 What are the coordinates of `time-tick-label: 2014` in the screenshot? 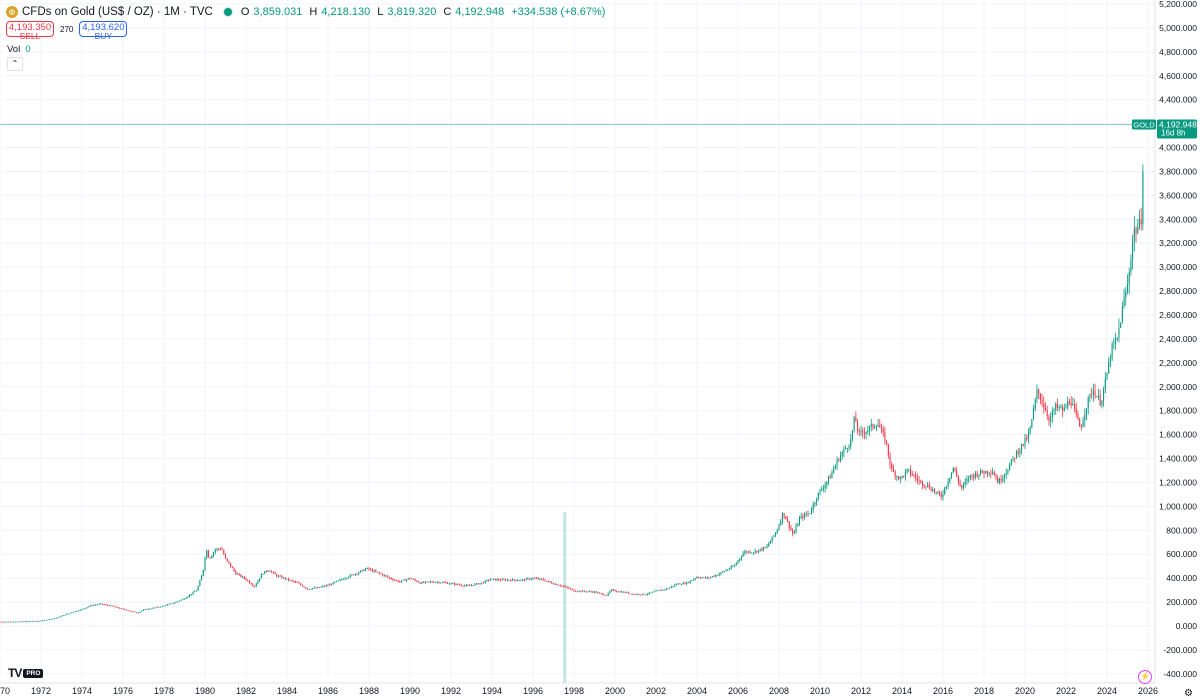 It's located at (902, 691).